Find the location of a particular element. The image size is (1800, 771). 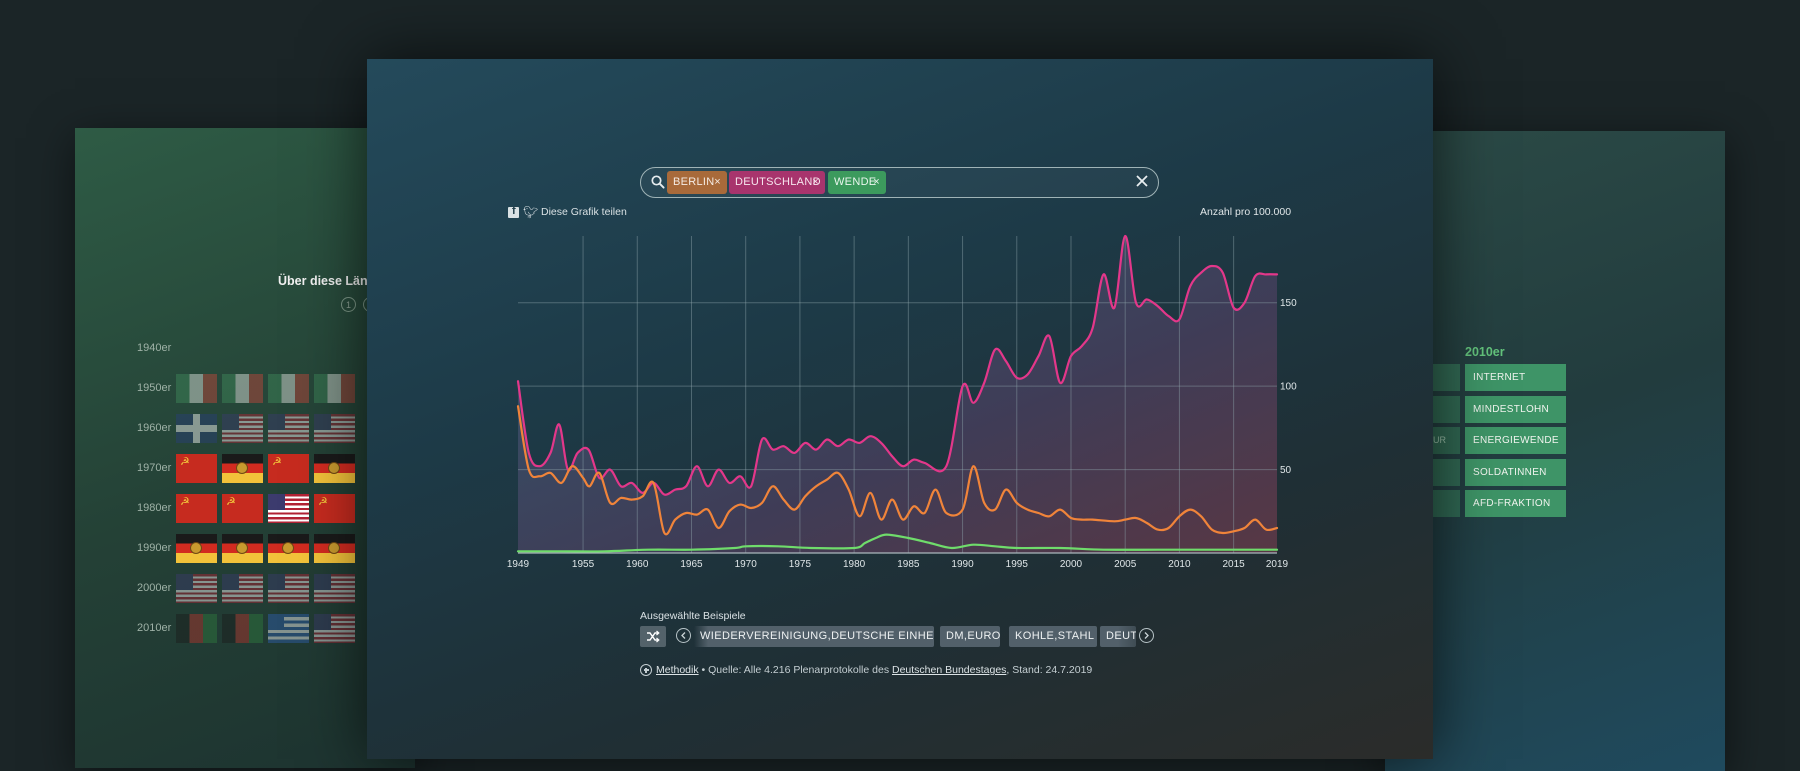

x-tick-label: 2019 is located at coordinates (1277, 564).